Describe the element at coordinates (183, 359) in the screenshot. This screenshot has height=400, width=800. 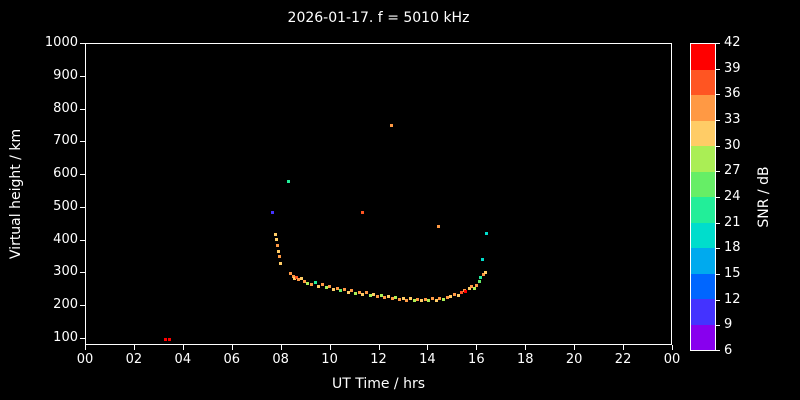
I see `x-tick-label: 04` at that location.